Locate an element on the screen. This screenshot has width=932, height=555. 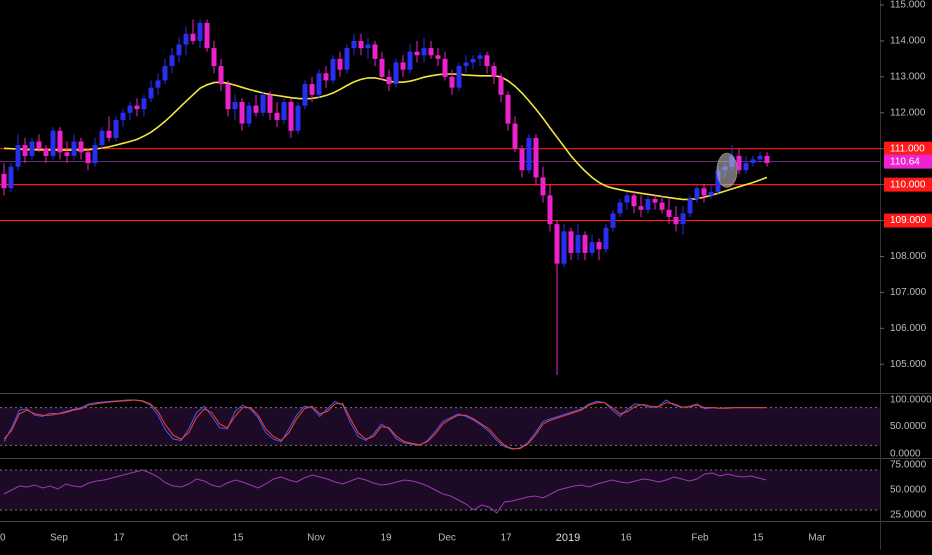
time-axis: 0 Sep 17 Oct 15 Nov 19 Dec 17 2019 16 Feb 15 Mar is located at coordinates (413, 538).